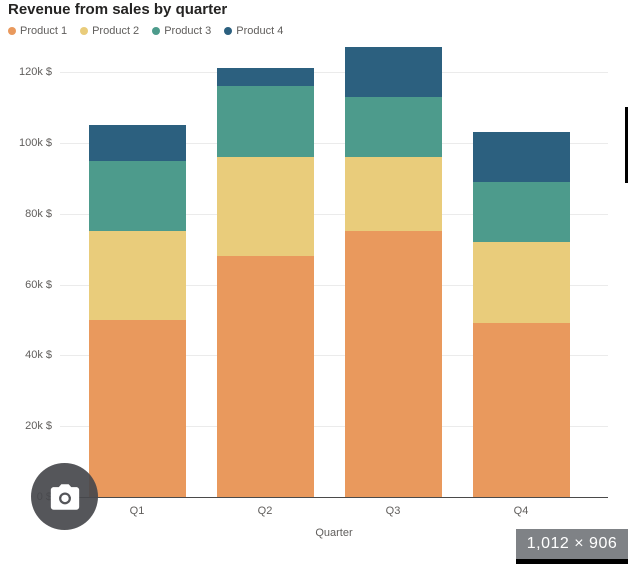 The image size is (628, 564). Describe the element at coordinates (572, 561) in the screenshot. I see `screen-edge-artifact-bottom` at that location.